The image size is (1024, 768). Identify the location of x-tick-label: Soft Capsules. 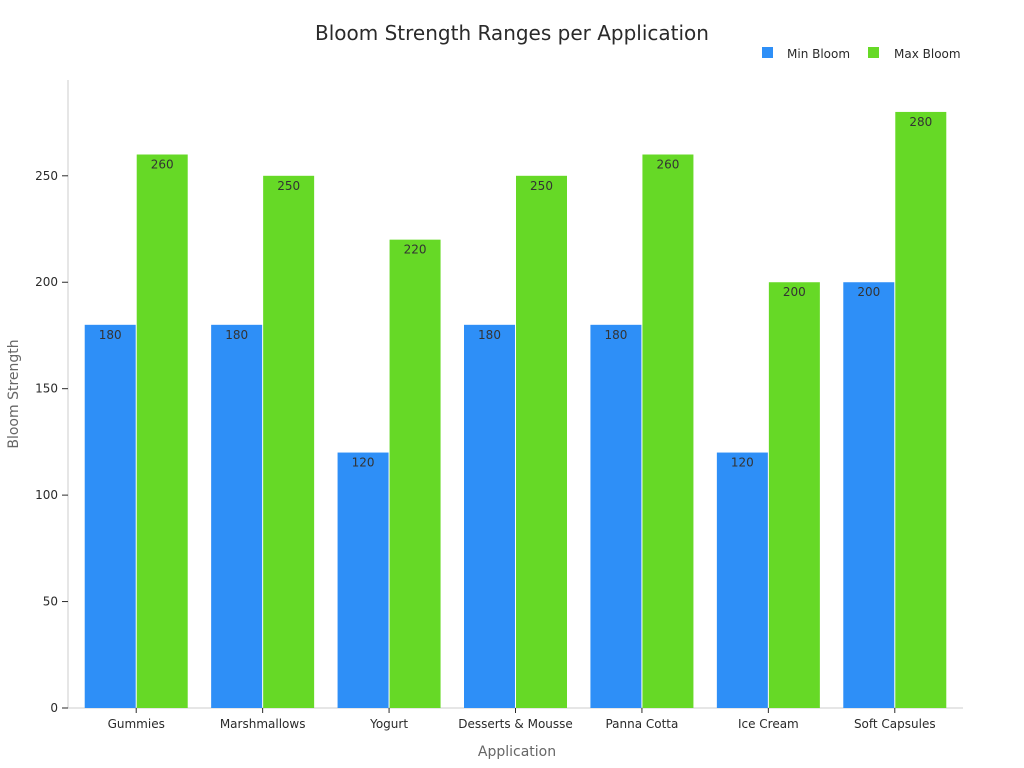
(895, 724).